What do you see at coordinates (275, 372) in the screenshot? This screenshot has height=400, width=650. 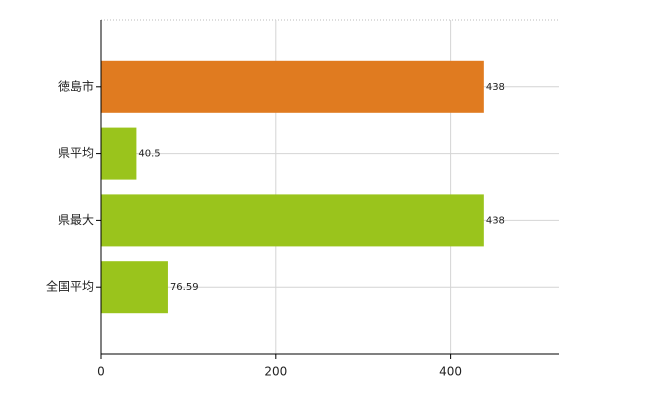 I see `x-tick-label: 200` at bounding box center [275, 372].